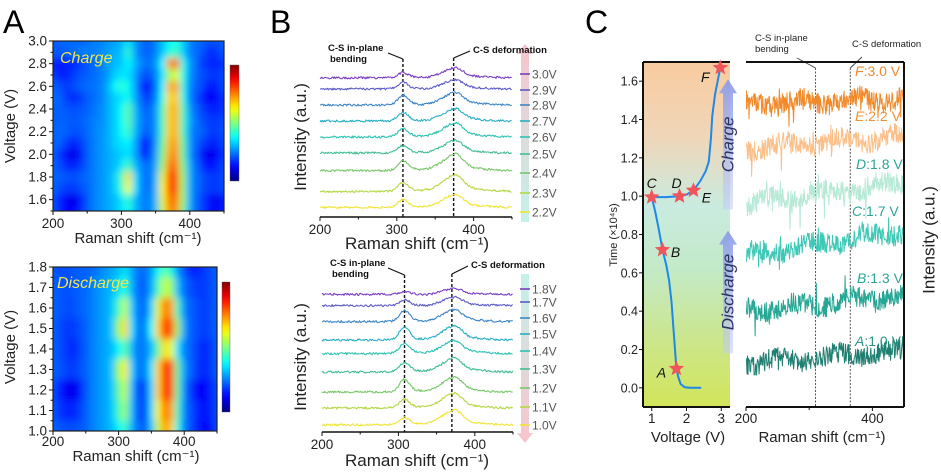  What do you see at coordinates (882, 116) in the screenshot?
I see `trace-voltage: :2.2 V` at bounding box center [882, 116].